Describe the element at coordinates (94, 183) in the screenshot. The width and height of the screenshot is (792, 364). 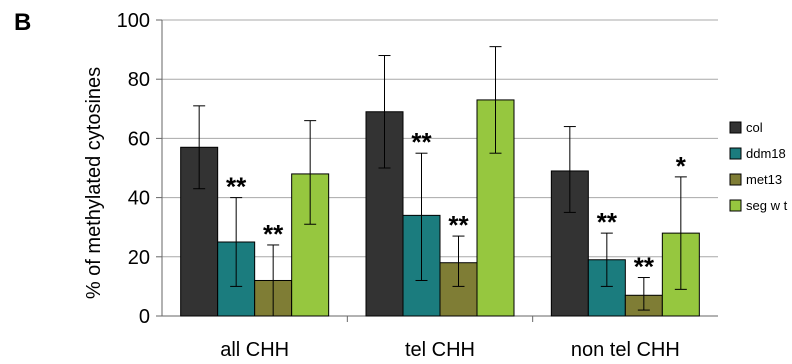
I see `y-axis-label: % of methylated cytosines` at that location.